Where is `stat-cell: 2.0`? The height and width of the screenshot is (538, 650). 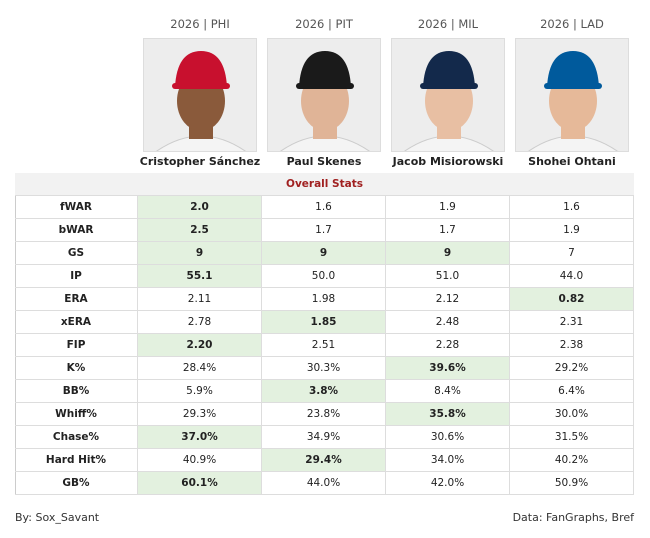 stat-cell: 2.0 is located at coordinates (200, 207).